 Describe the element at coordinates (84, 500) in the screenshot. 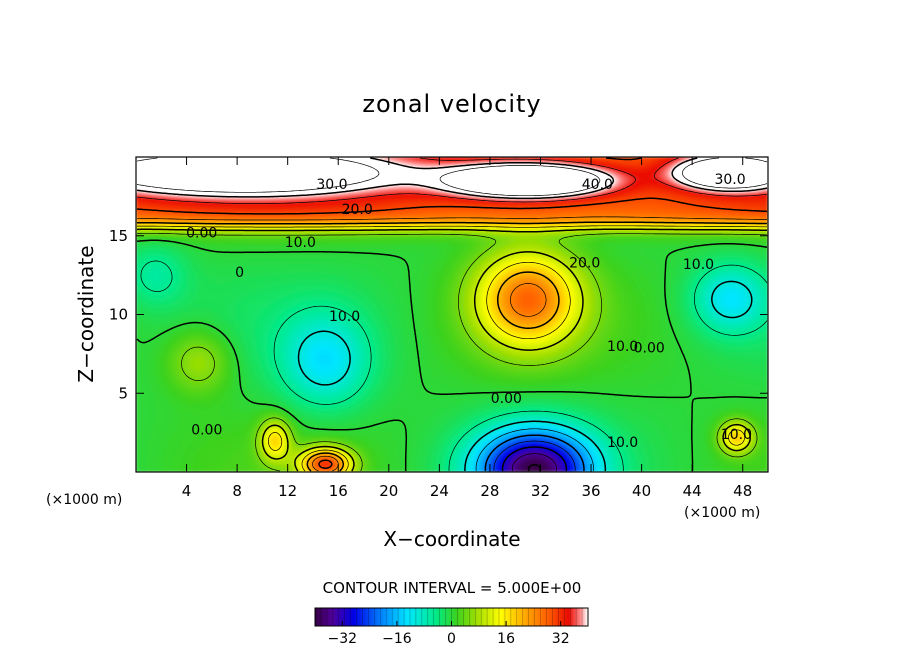

I see `x-unit-left: (×1000 m)` at that location.